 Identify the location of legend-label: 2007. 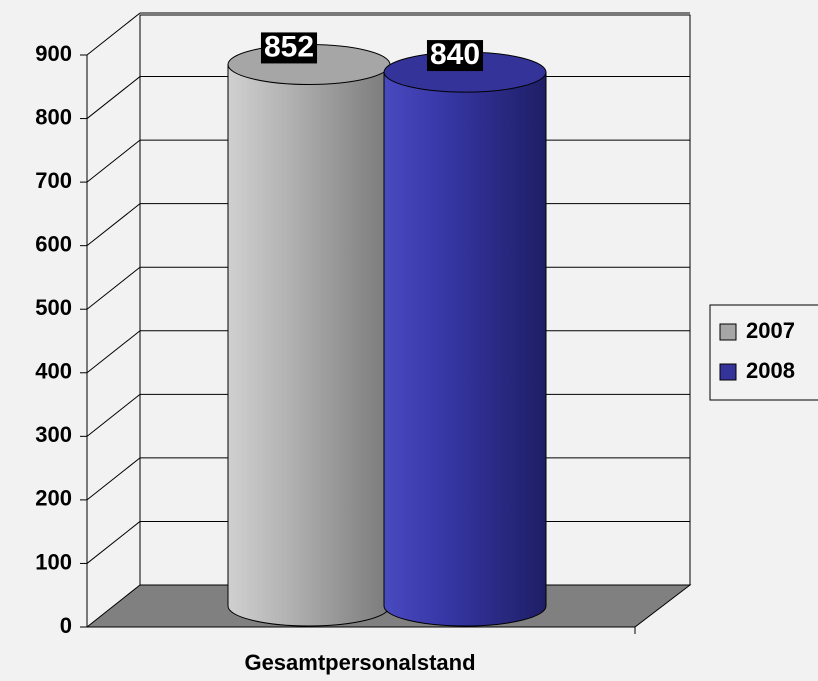
(770, 330).